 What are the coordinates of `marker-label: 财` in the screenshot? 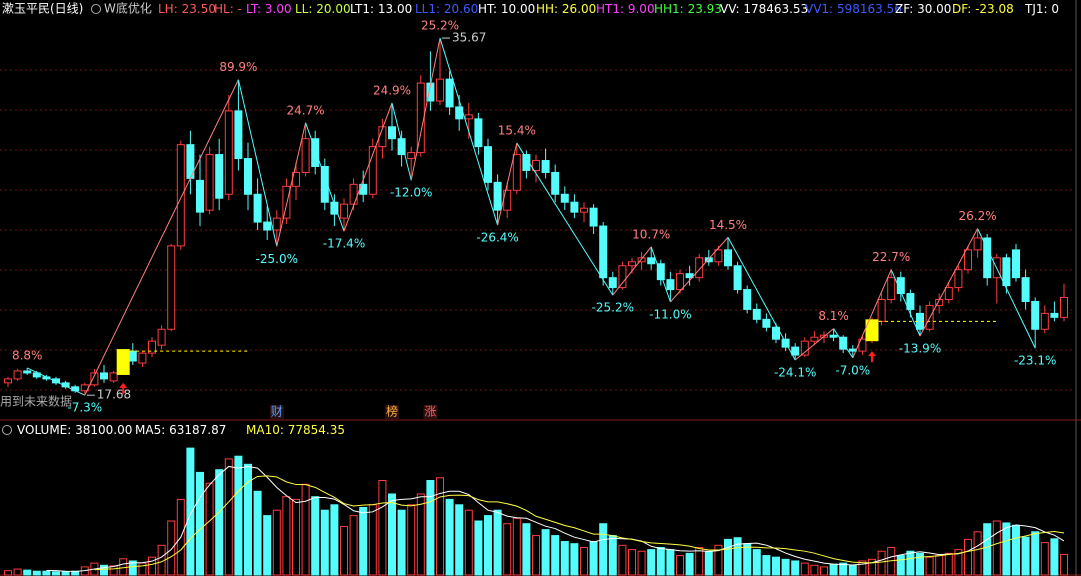 It's located at (277, 412).